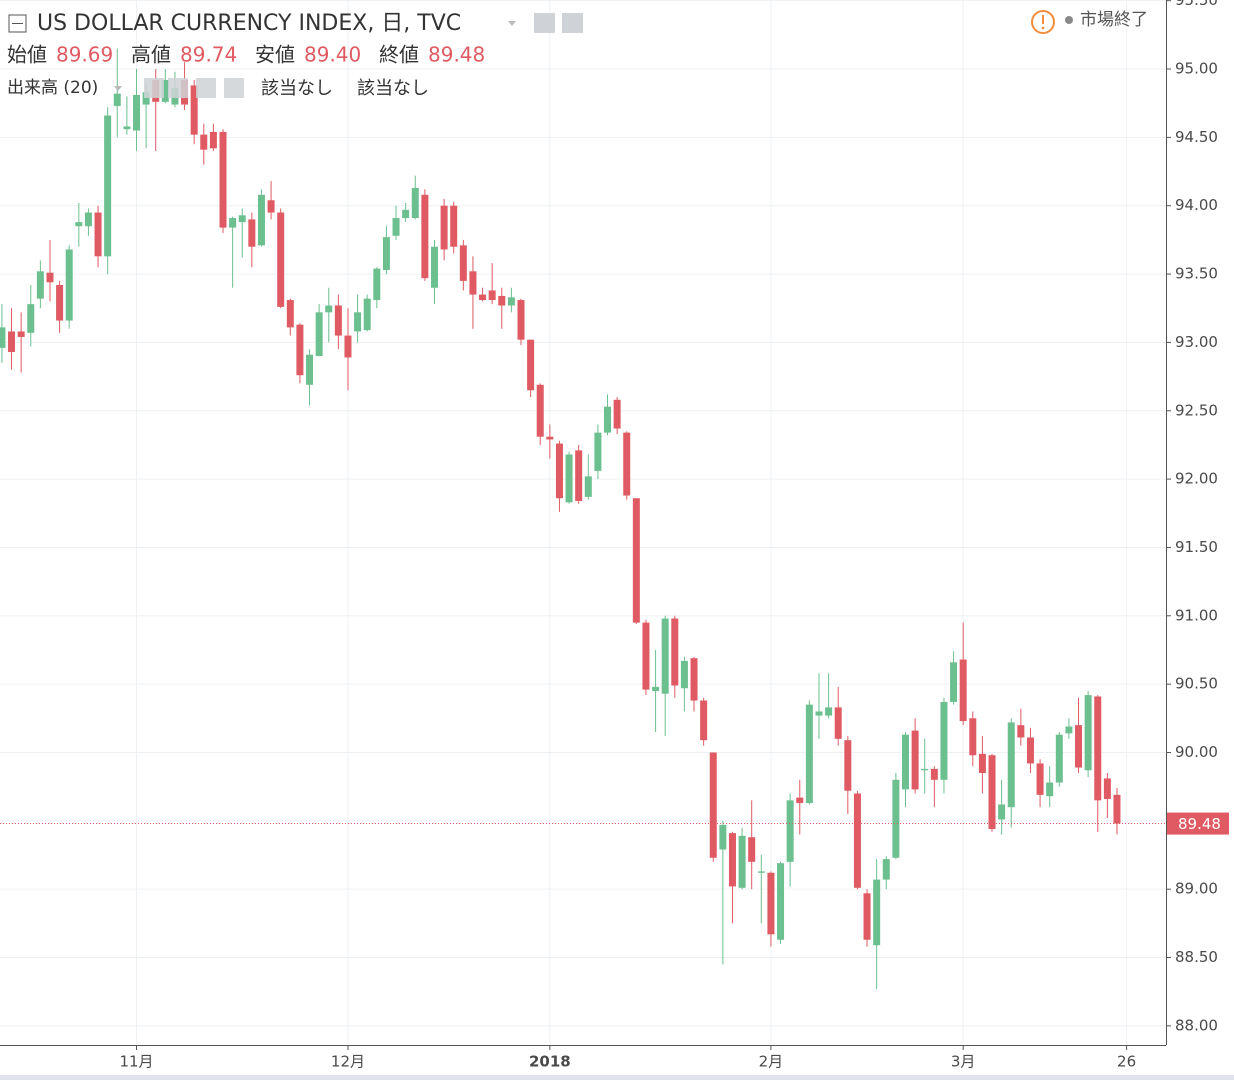 The height and width of the screenshot is (1080, 1234). I want to click on x-tick-label: 3月, so click(963, 1062).